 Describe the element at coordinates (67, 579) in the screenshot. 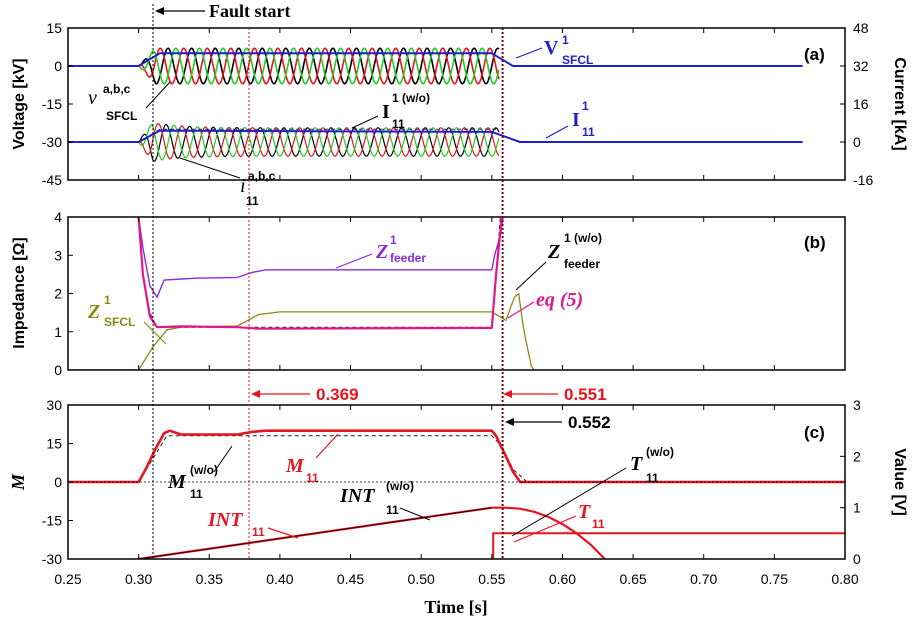

I see `x-tick-label: 0.25` at that location.